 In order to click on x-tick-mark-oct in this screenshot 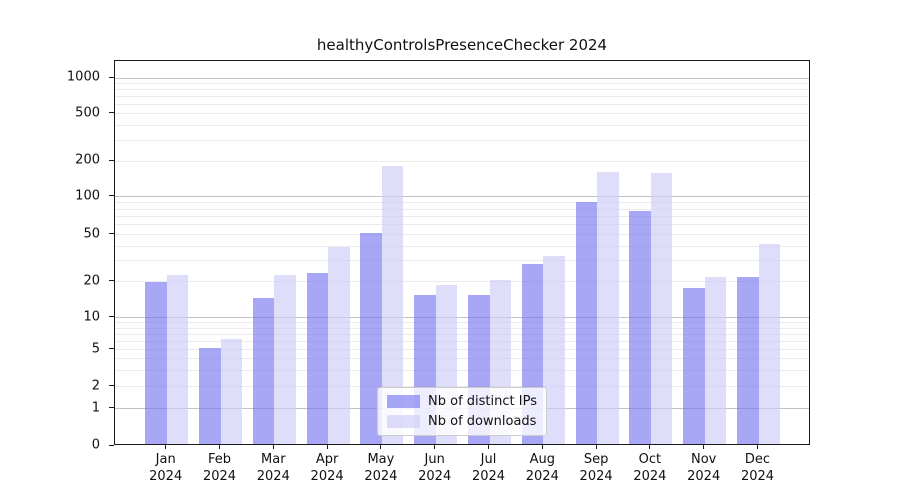, I will do `click(650, 447)`.